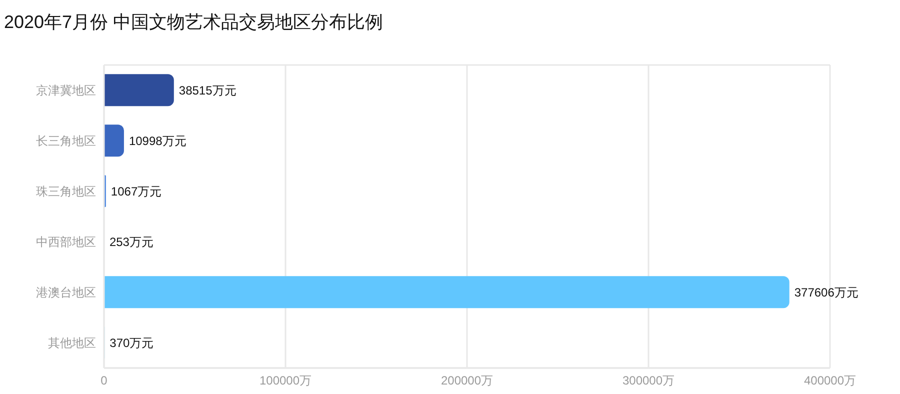 Image resolution: width=900 pixels, height=394 pixels. Describe the element at coordinates (826, 292) in the screenshot. I see `data-label: 377606万元` at that location.